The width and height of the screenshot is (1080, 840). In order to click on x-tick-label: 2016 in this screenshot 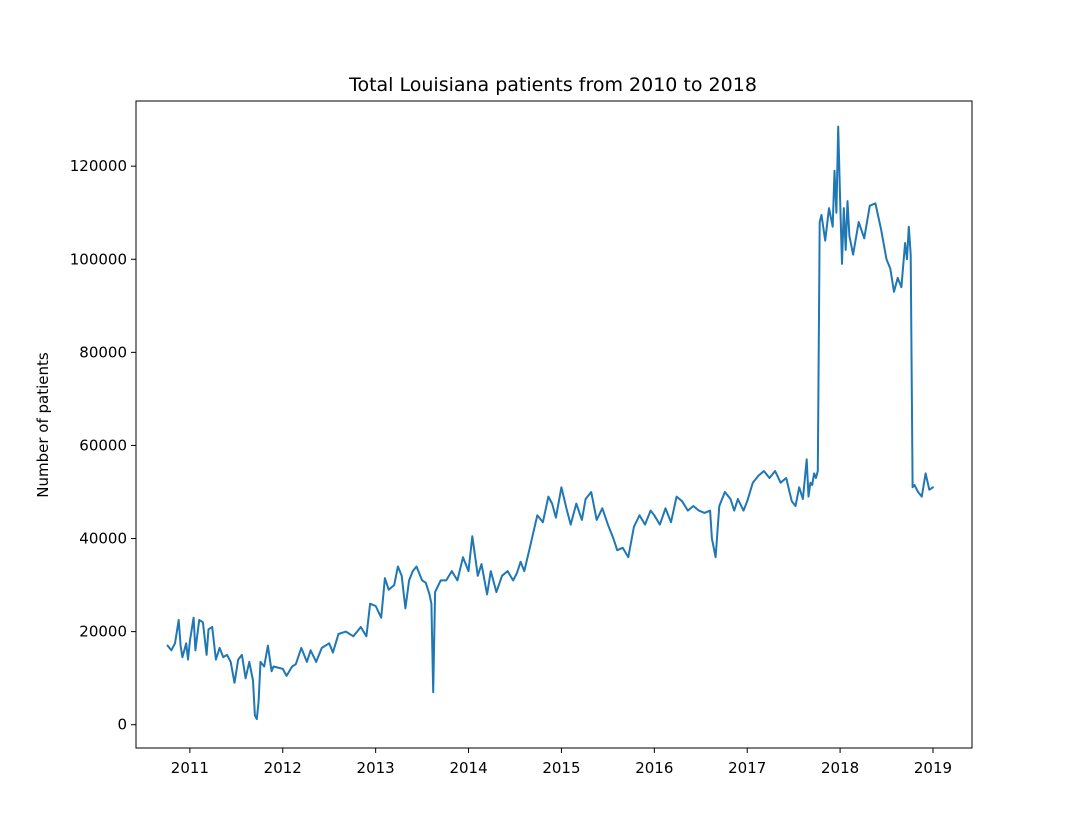, I will do `click(654, 768)`.